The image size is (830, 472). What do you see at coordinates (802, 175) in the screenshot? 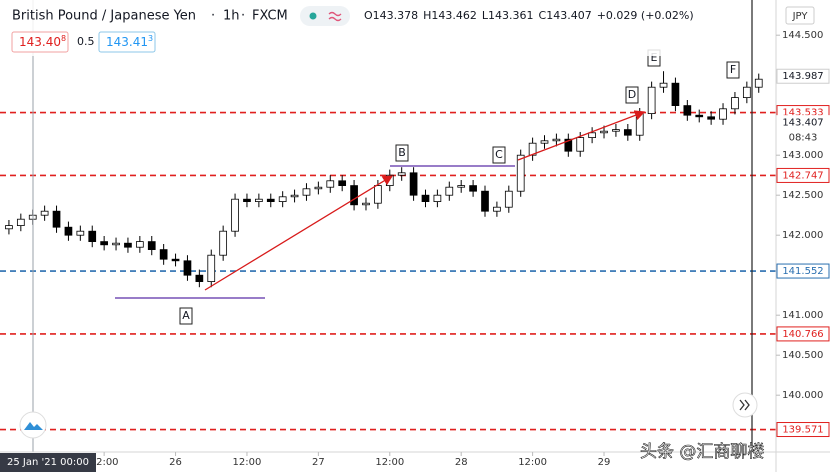
I see `price-label: 142.747` at bounding box center [802, 175].